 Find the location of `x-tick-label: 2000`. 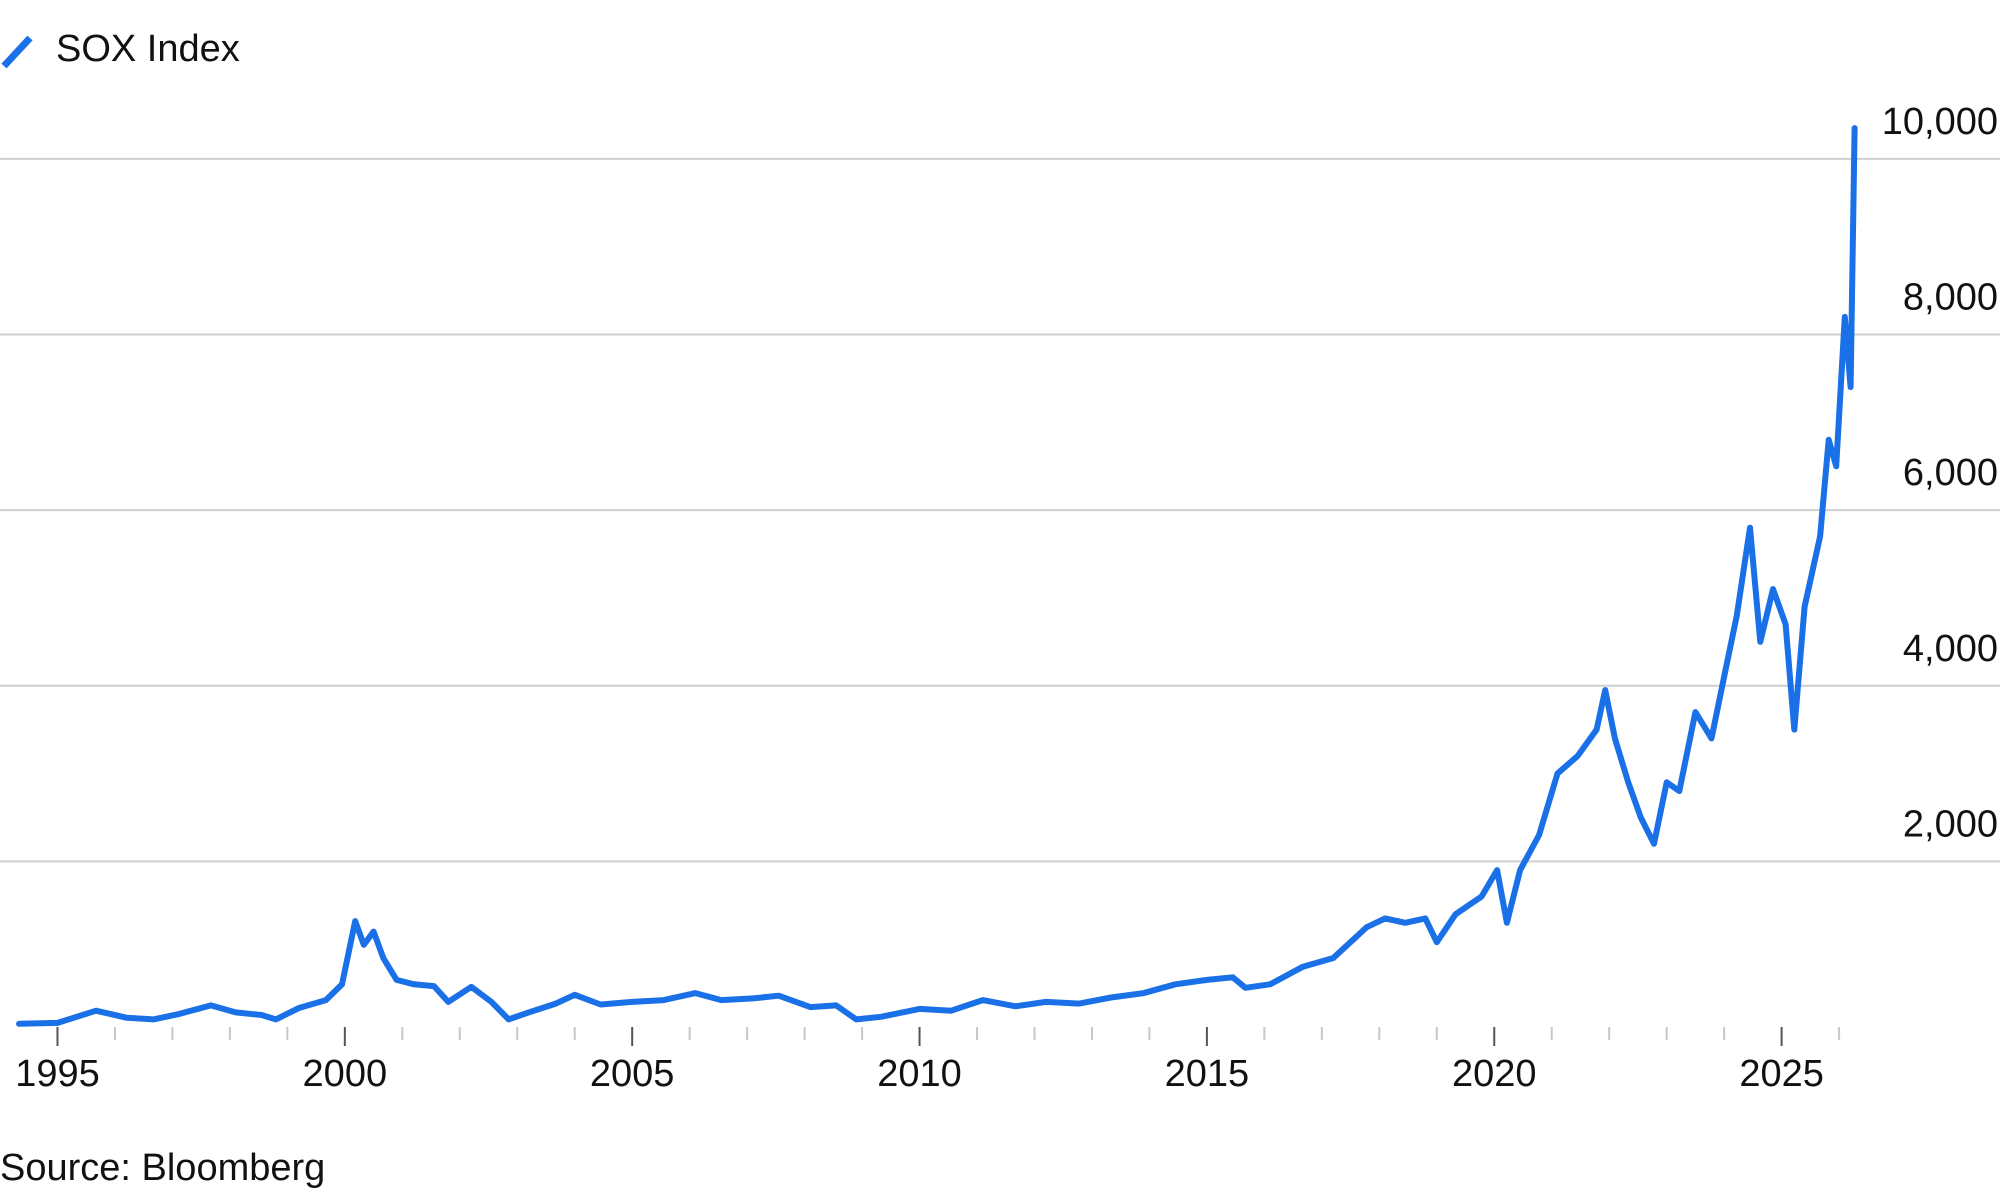

x-tick-label: 2000 is located at coordinates (345, 1074).